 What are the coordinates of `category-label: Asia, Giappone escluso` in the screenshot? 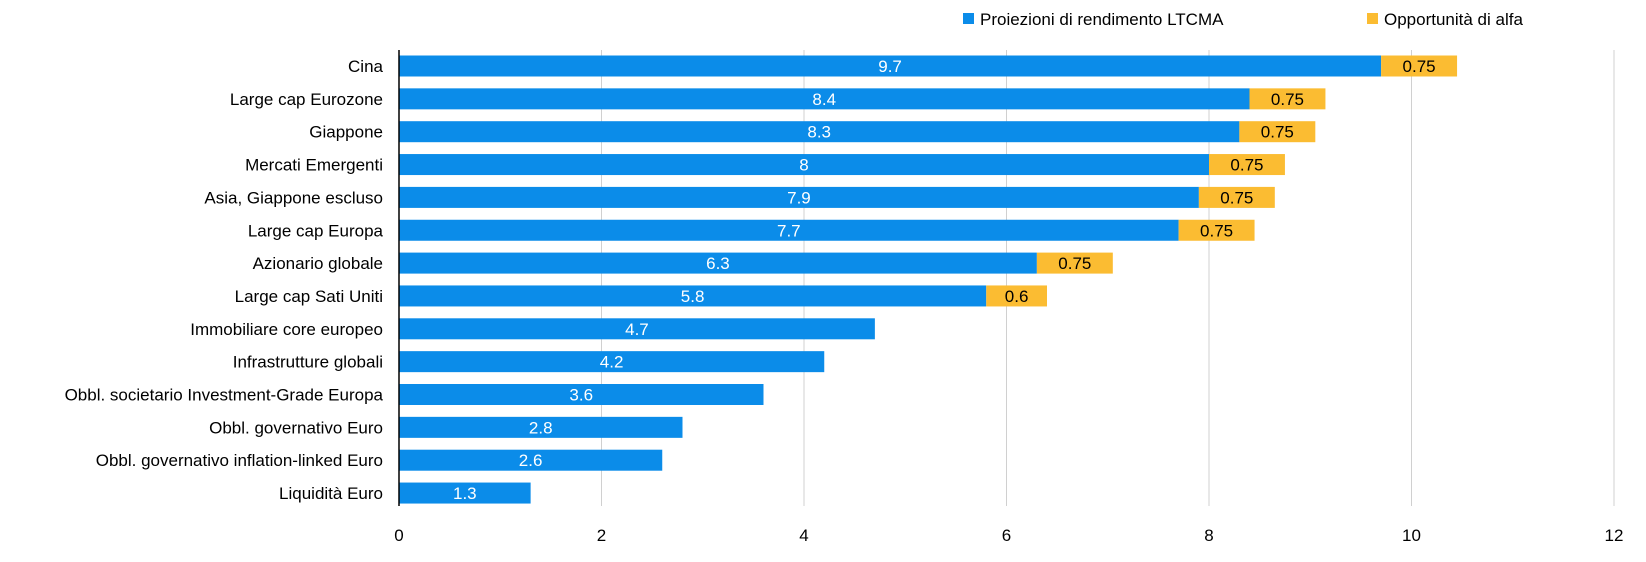 It's located at (293, 197).